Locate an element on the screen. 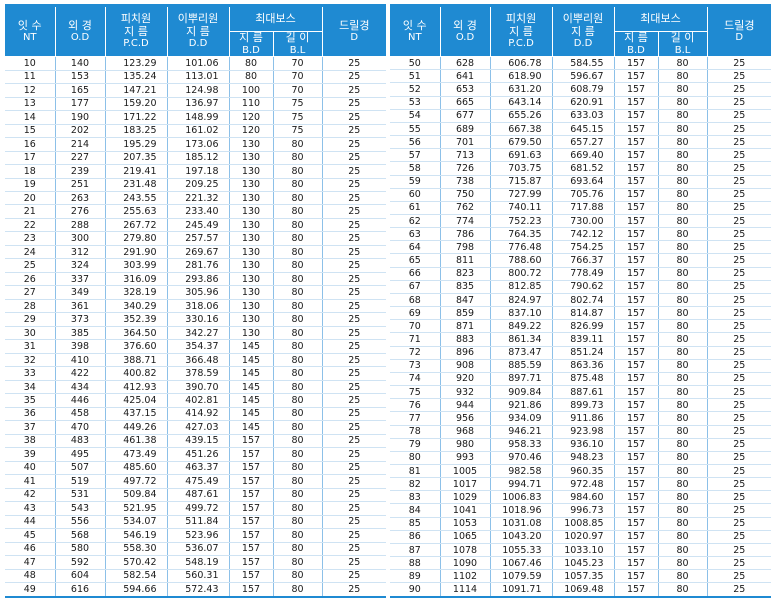  table-row: 86 1065 1043.20 1020.97 157 80 25 is located at coordinates (581, 537).